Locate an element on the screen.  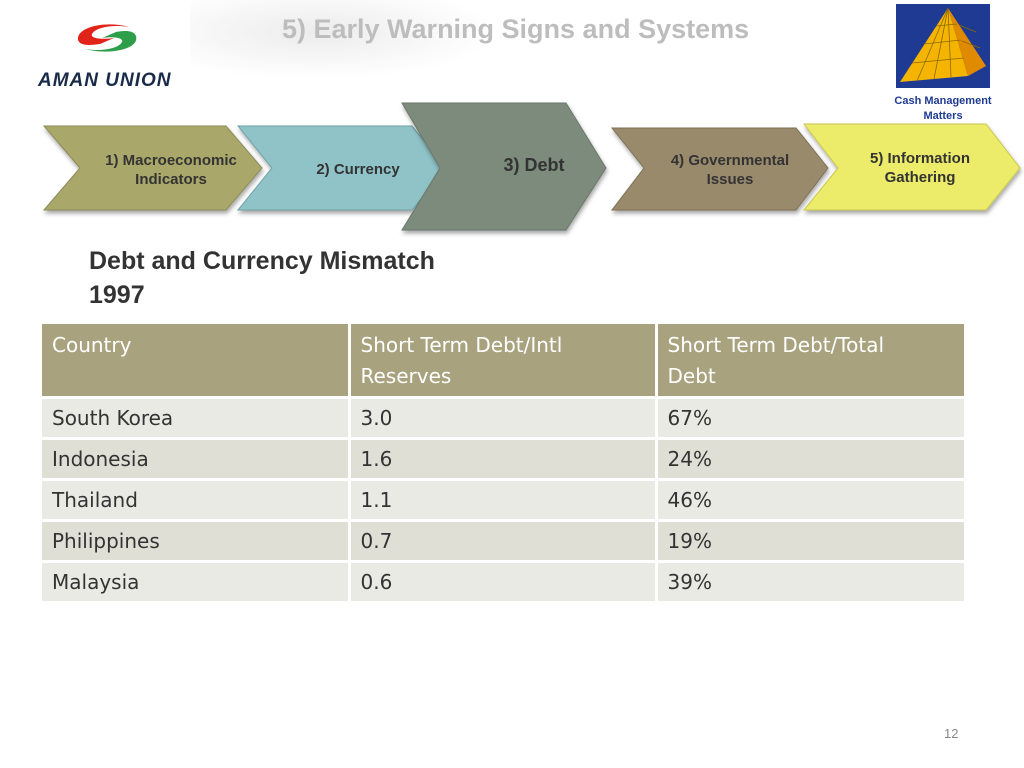
step-3-label-line1: 3) Debt is located at coordinates (534, 165).